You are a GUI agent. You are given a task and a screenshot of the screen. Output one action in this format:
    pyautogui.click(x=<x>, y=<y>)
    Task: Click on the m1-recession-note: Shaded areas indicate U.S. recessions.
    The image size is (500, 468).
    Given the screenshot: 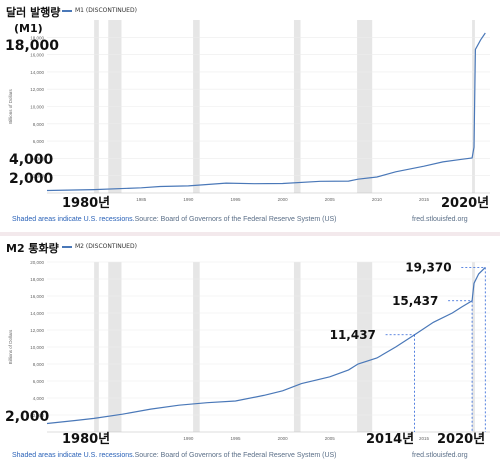 What is the action you would take?
    pyautogui.click(x=73, y=219)
    